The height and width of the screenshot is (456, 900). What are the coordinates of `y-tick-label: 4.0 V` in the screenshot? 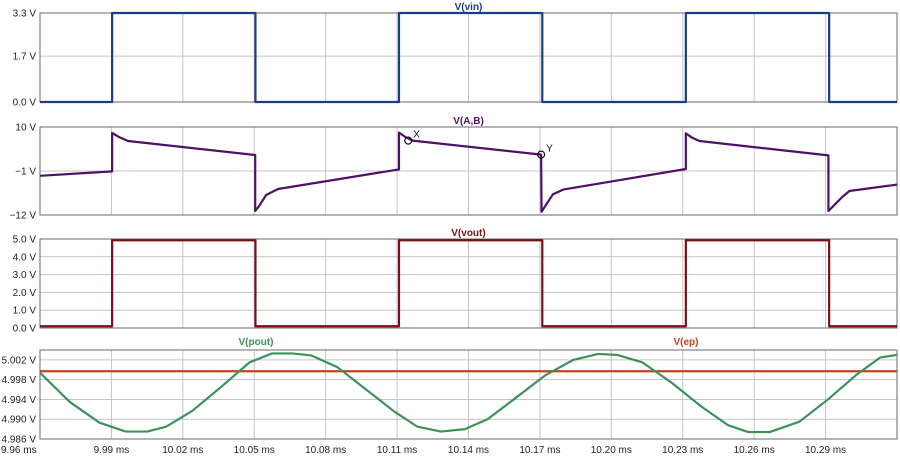 It's located at (25, 257).